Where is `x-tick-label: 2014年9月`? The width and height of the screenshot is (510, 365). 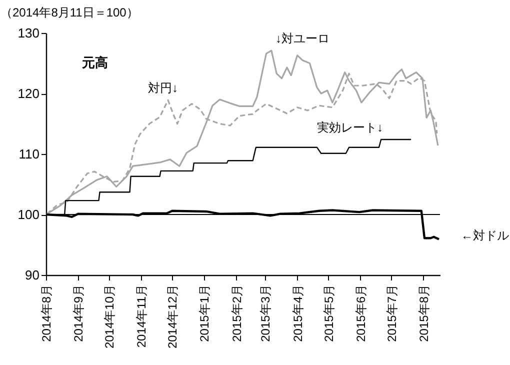 x-tick-label: 2014年9月 is located at coordinates (79, 313).